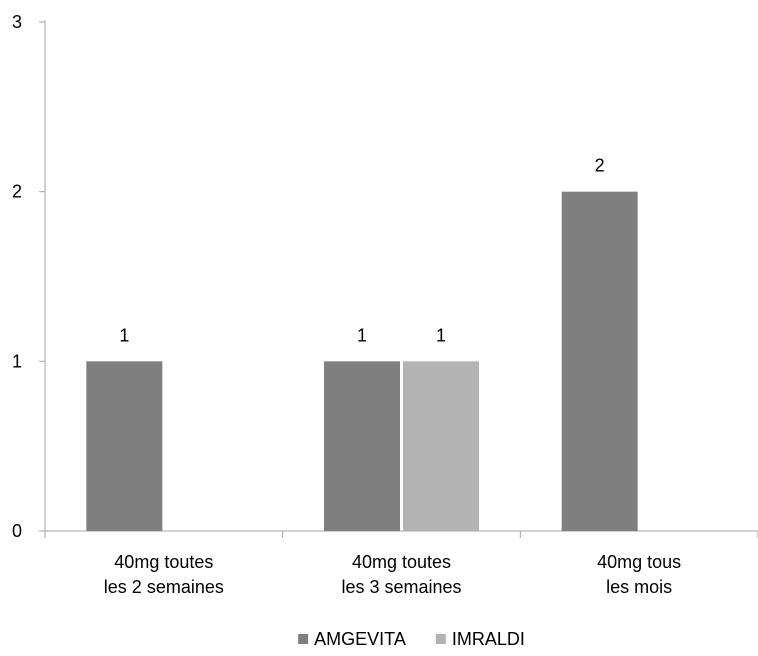 The width and height of the screenshot is (758, 656). Describe the element at coordinates (164, 587) in the screenshot. I see `x-category-label: les 2 semaines` at that location.